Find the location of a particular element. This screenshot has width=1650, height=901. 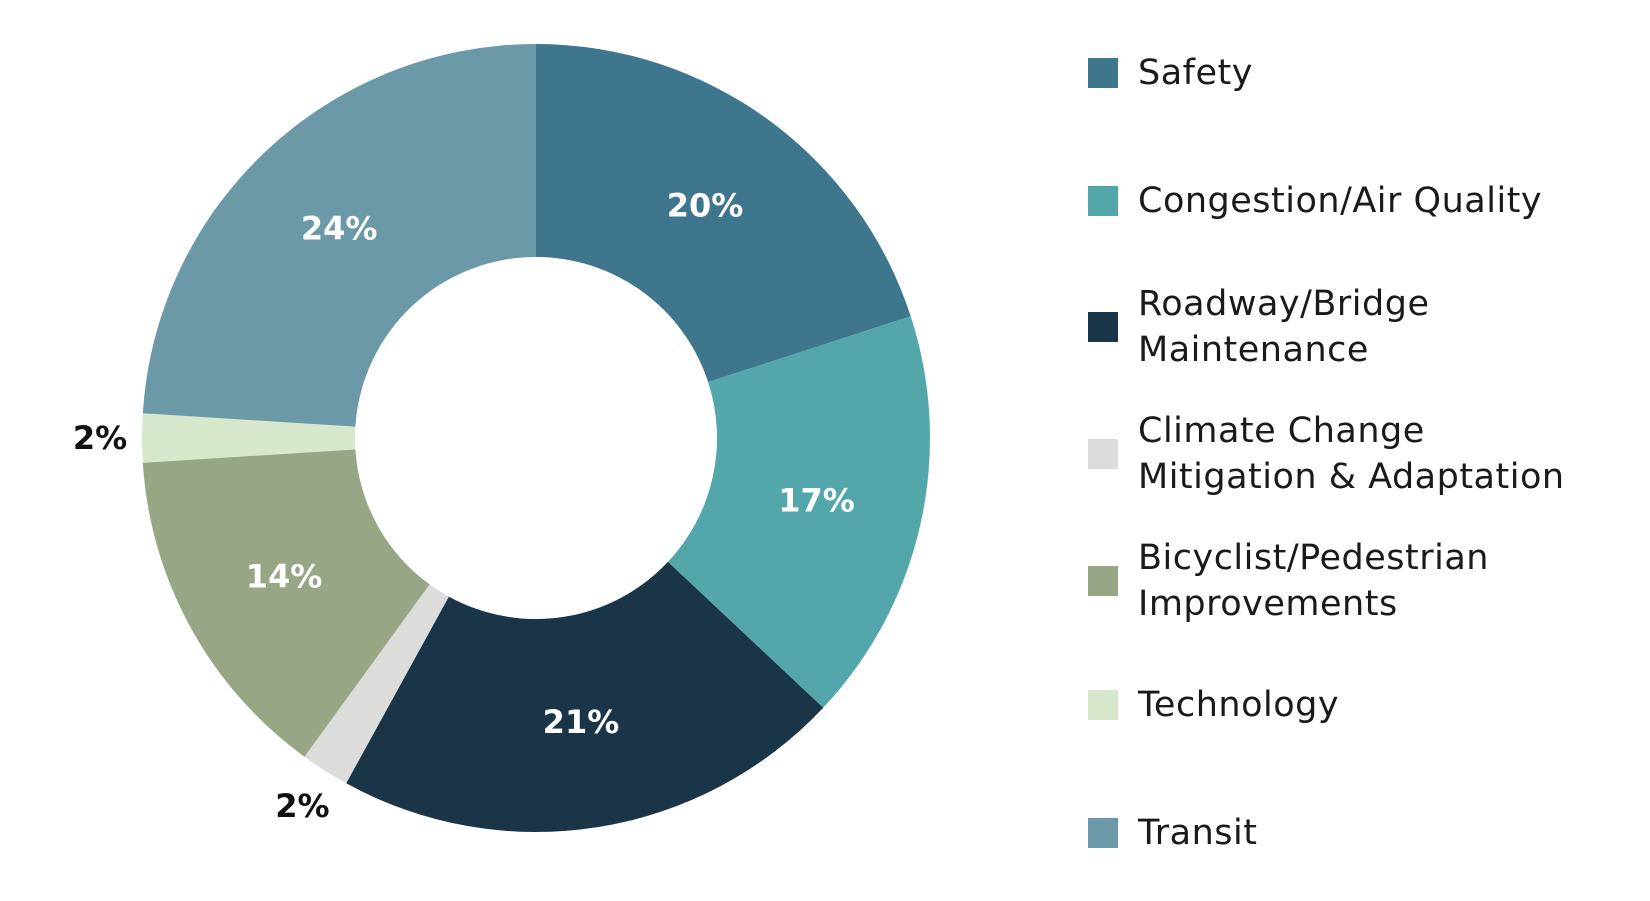

legend-label-safety: Safety is located at coordinates (1195, 73).